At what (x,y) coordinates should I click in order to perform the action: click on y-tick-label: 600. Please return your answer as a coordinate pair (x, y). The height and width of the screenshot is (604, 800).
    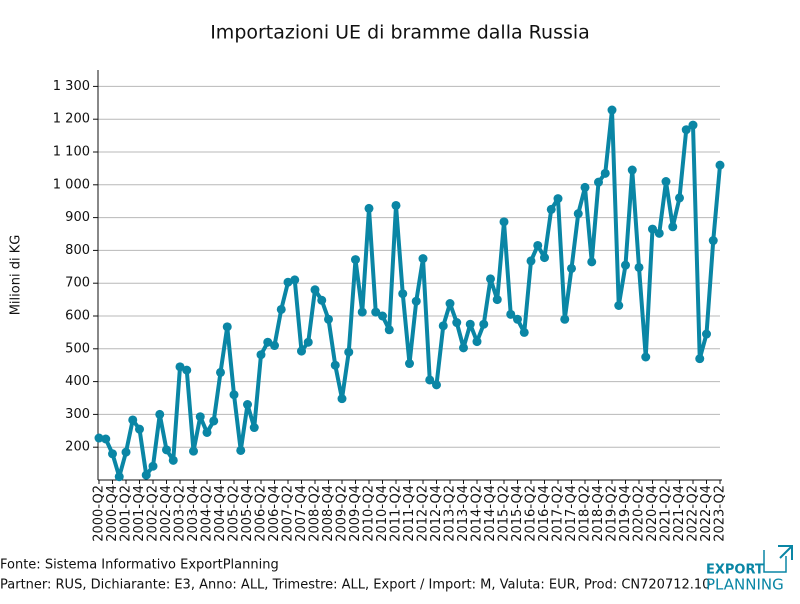
    Looking at the image, I should click on (77, 316).